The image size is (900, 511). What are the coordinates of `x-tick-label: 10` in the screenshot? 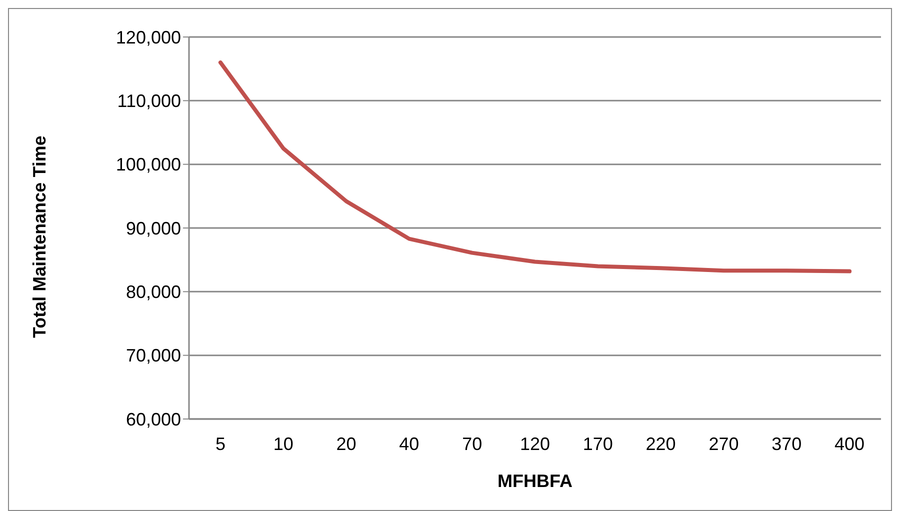 It's located at (283, 444).